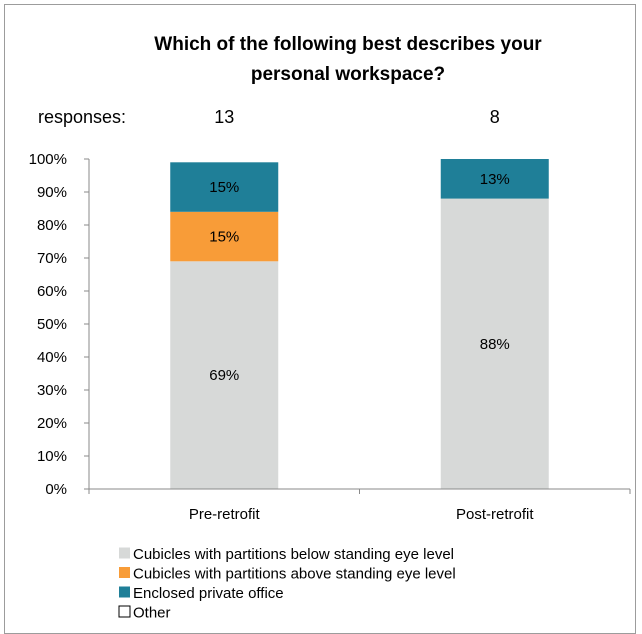  I want to click on y-tick-label: 30%, so click(52, 390).